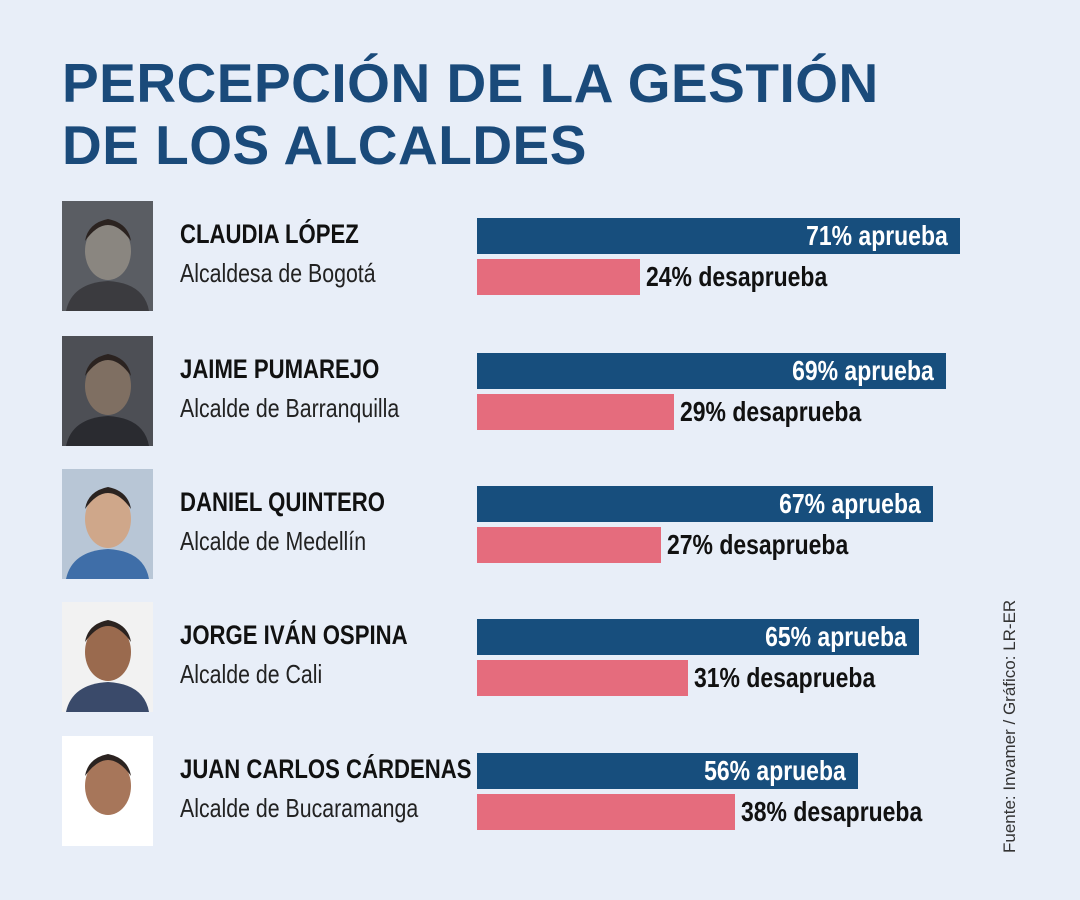 The height and width of the screenshot is (900, 1080). What do you see at coordinates (757, 544) in the screenshot?
I see `disapprove-label: 27% desaprueba` at bounding box center [757, 544].